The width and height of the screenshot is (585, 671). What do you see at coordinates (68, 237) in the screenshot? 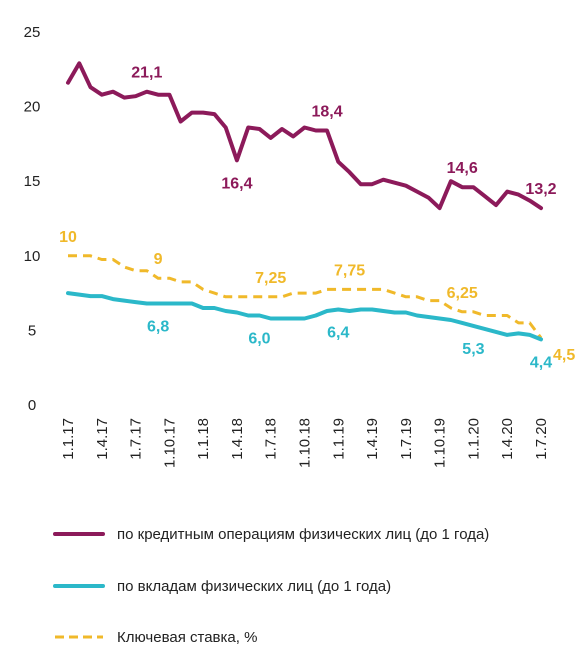
I see `data-label: 10` at bounding box center [68, 237].